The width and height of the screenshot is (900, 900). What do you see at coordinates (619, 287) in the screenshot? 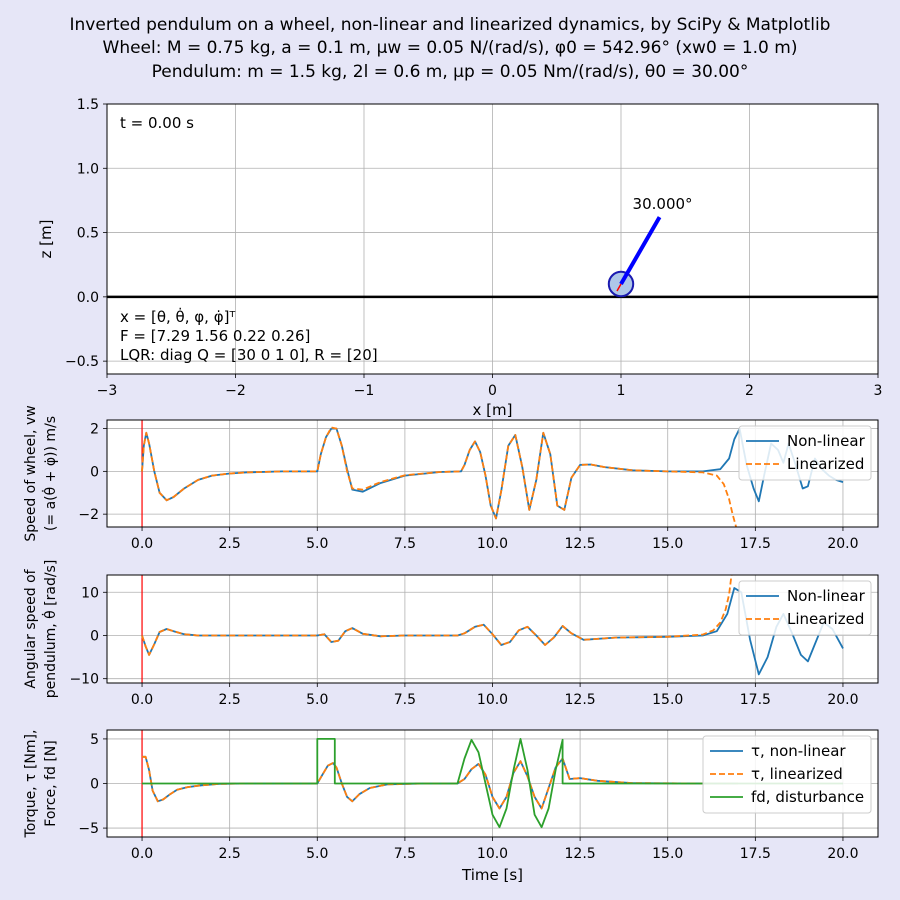
I see `wheel-spoke` at bounding box center [619, 287].